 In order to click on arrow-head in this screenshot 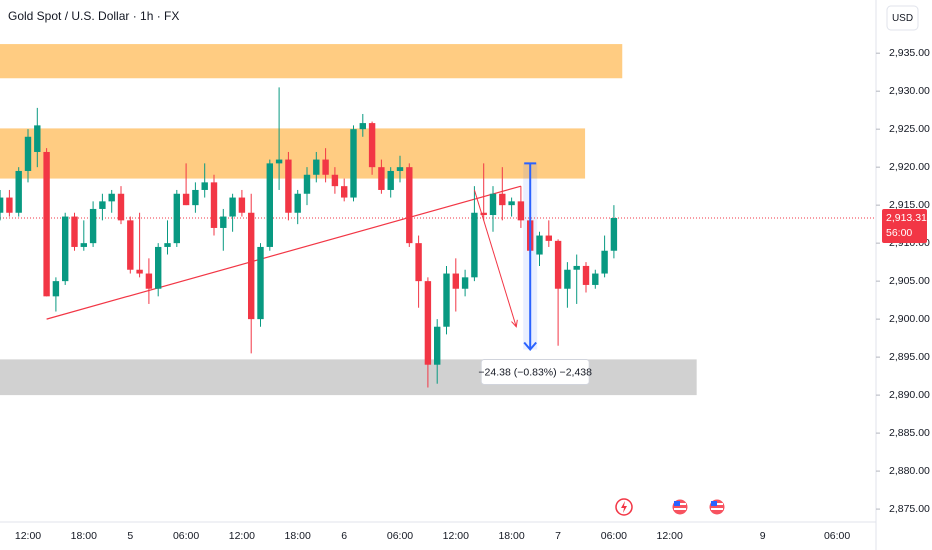, I will do `click(514, 323)`.